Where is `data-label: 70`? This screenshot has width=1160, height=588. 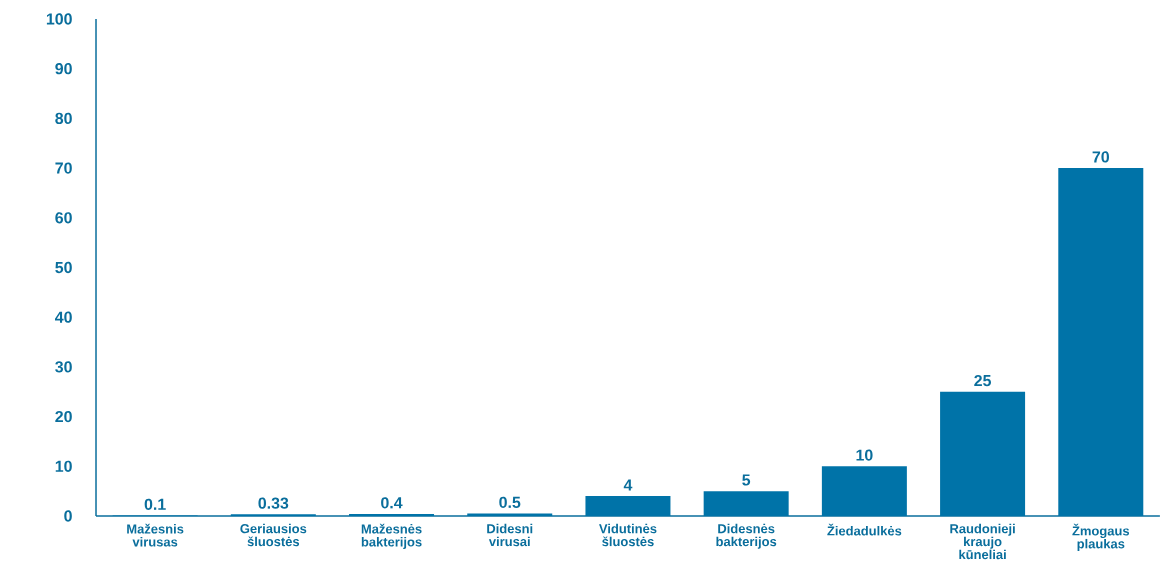 data-label: 70 is located at coordinates (1100, 157).